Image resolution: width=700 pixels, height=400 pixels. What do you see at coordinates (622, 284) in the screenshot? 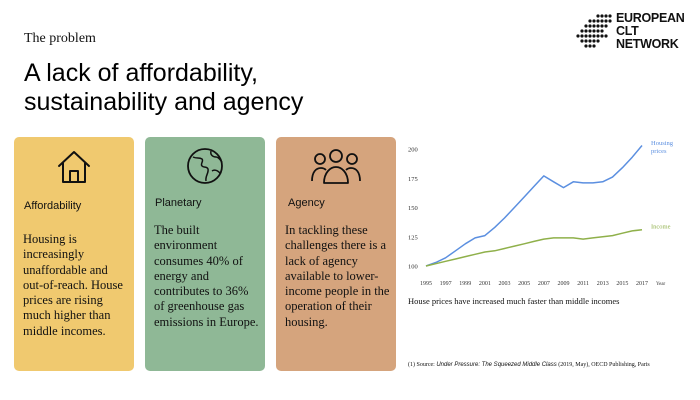
I see `x-tick-label: 2015` at bounding box center [622, 284].